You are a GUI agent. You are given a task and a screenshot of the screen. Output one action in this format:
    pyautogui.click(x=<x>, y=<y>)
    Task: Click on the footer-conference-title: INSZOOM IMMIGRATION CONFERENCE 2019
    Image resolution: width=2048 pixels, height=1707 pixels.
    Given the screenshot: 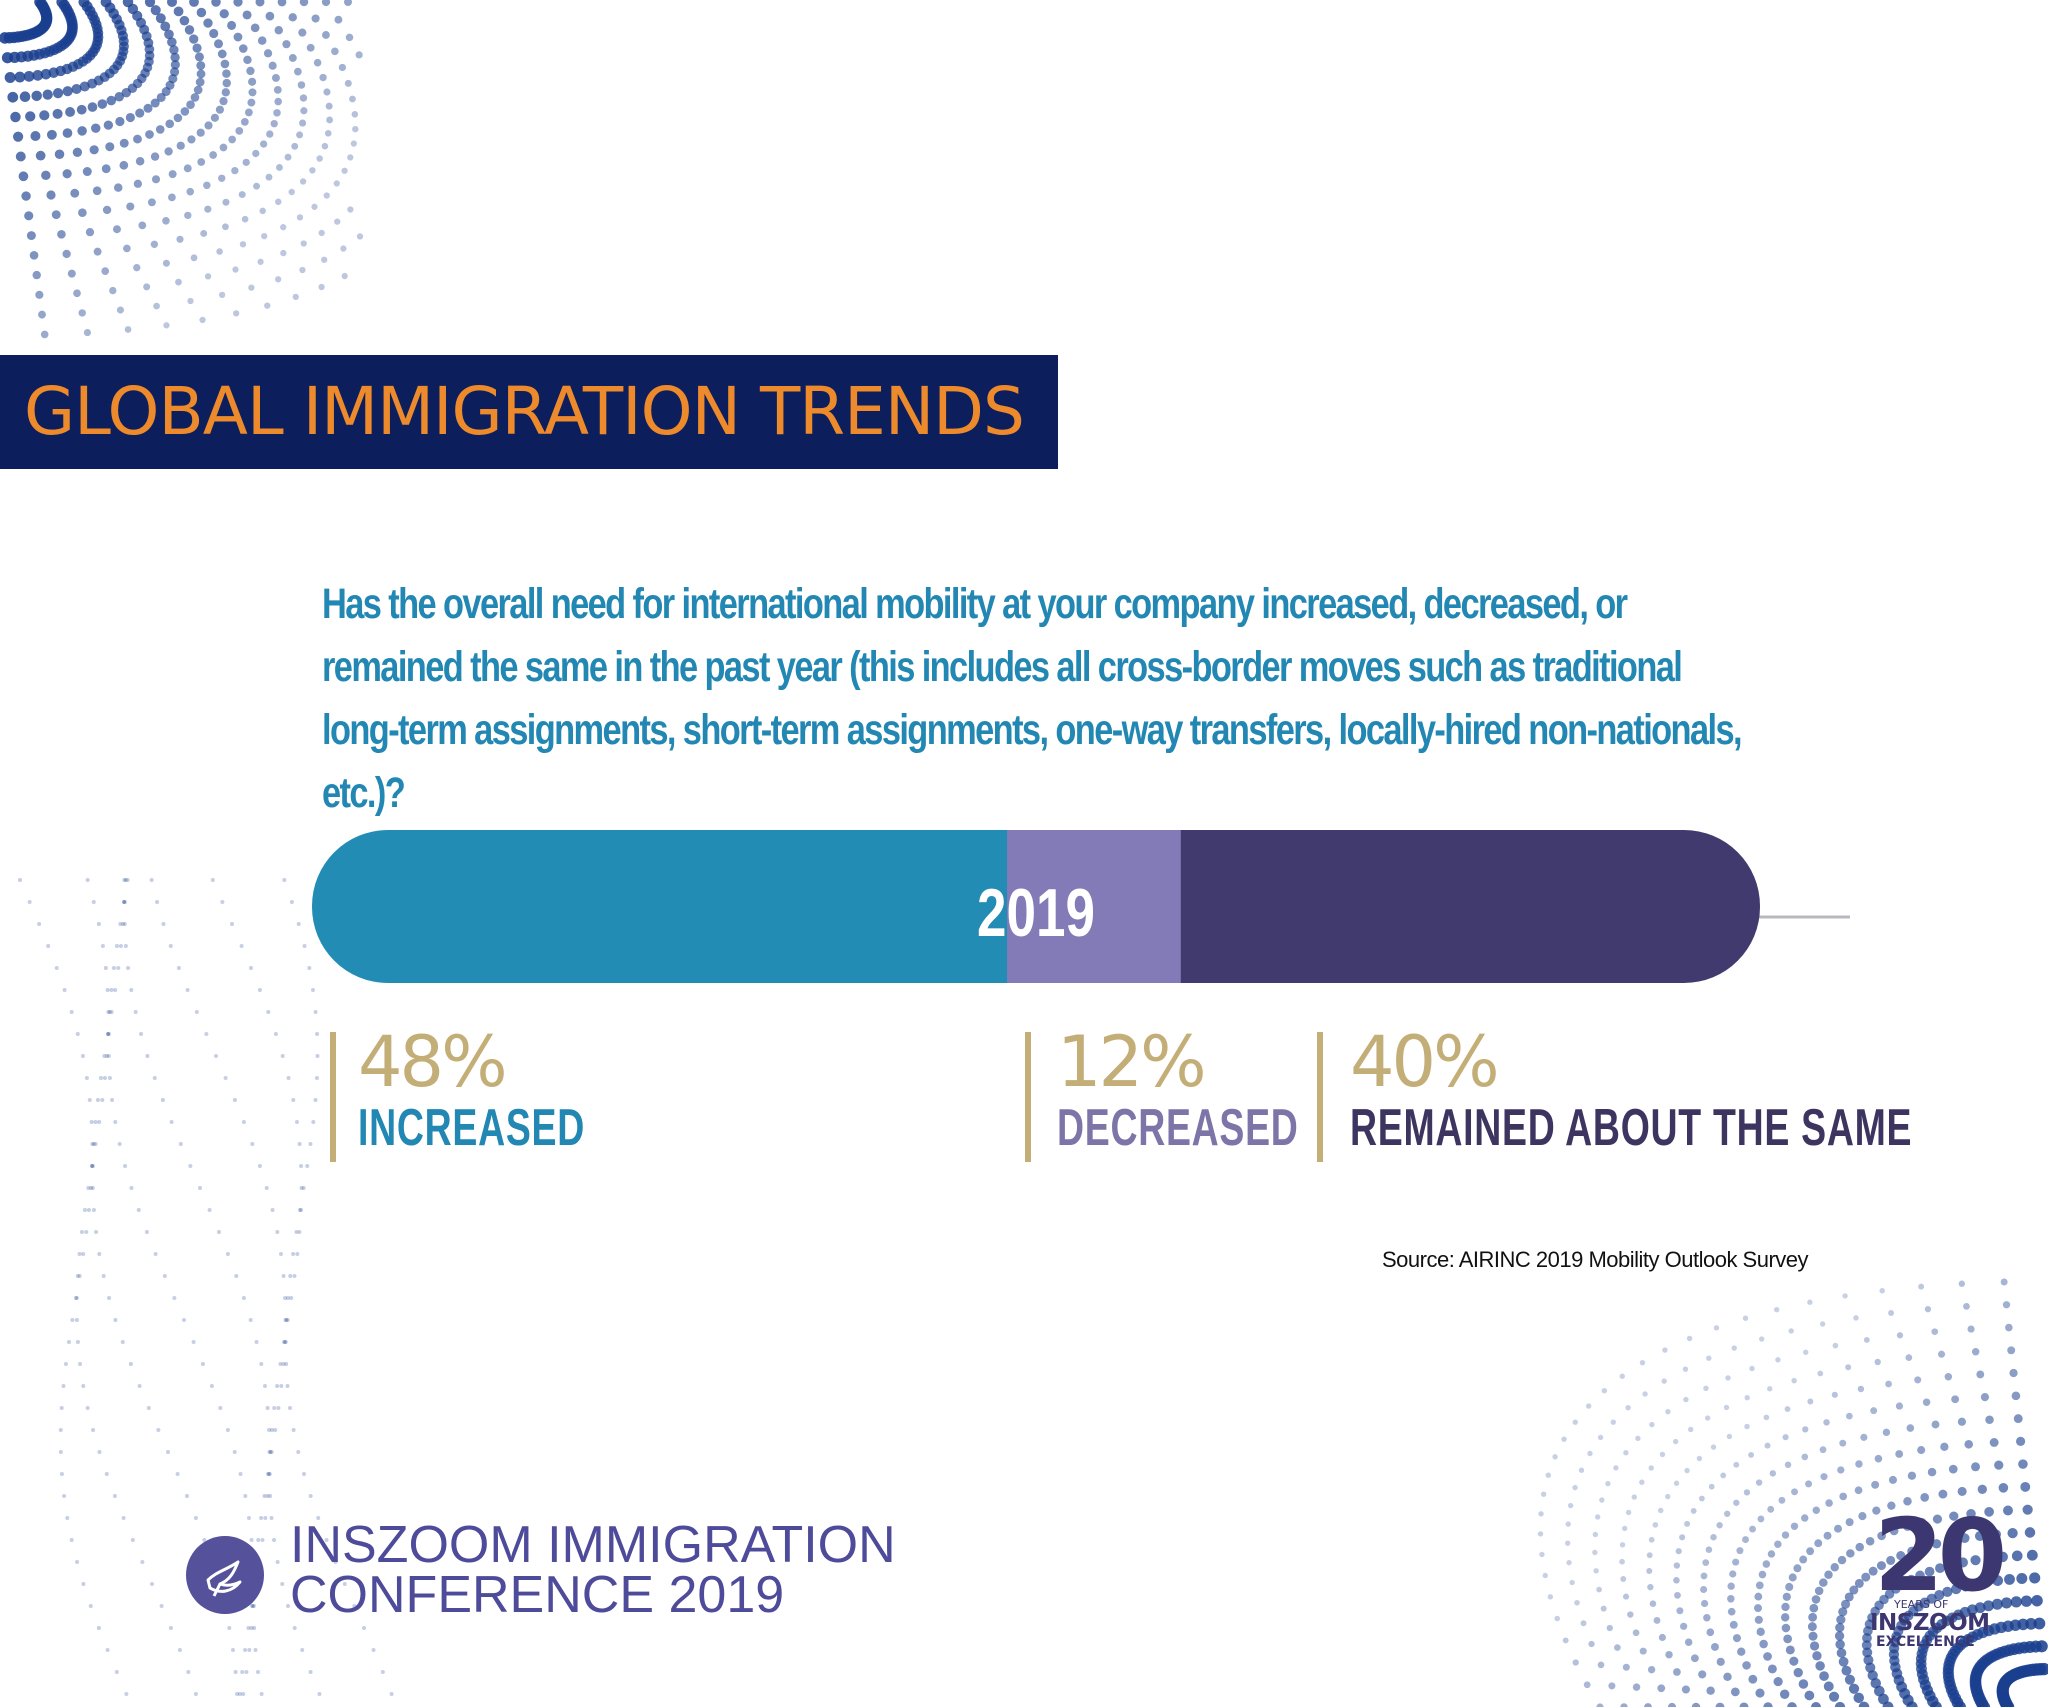 What is the action you would take?
    pyautogui.click(x=593, y=1570)
    